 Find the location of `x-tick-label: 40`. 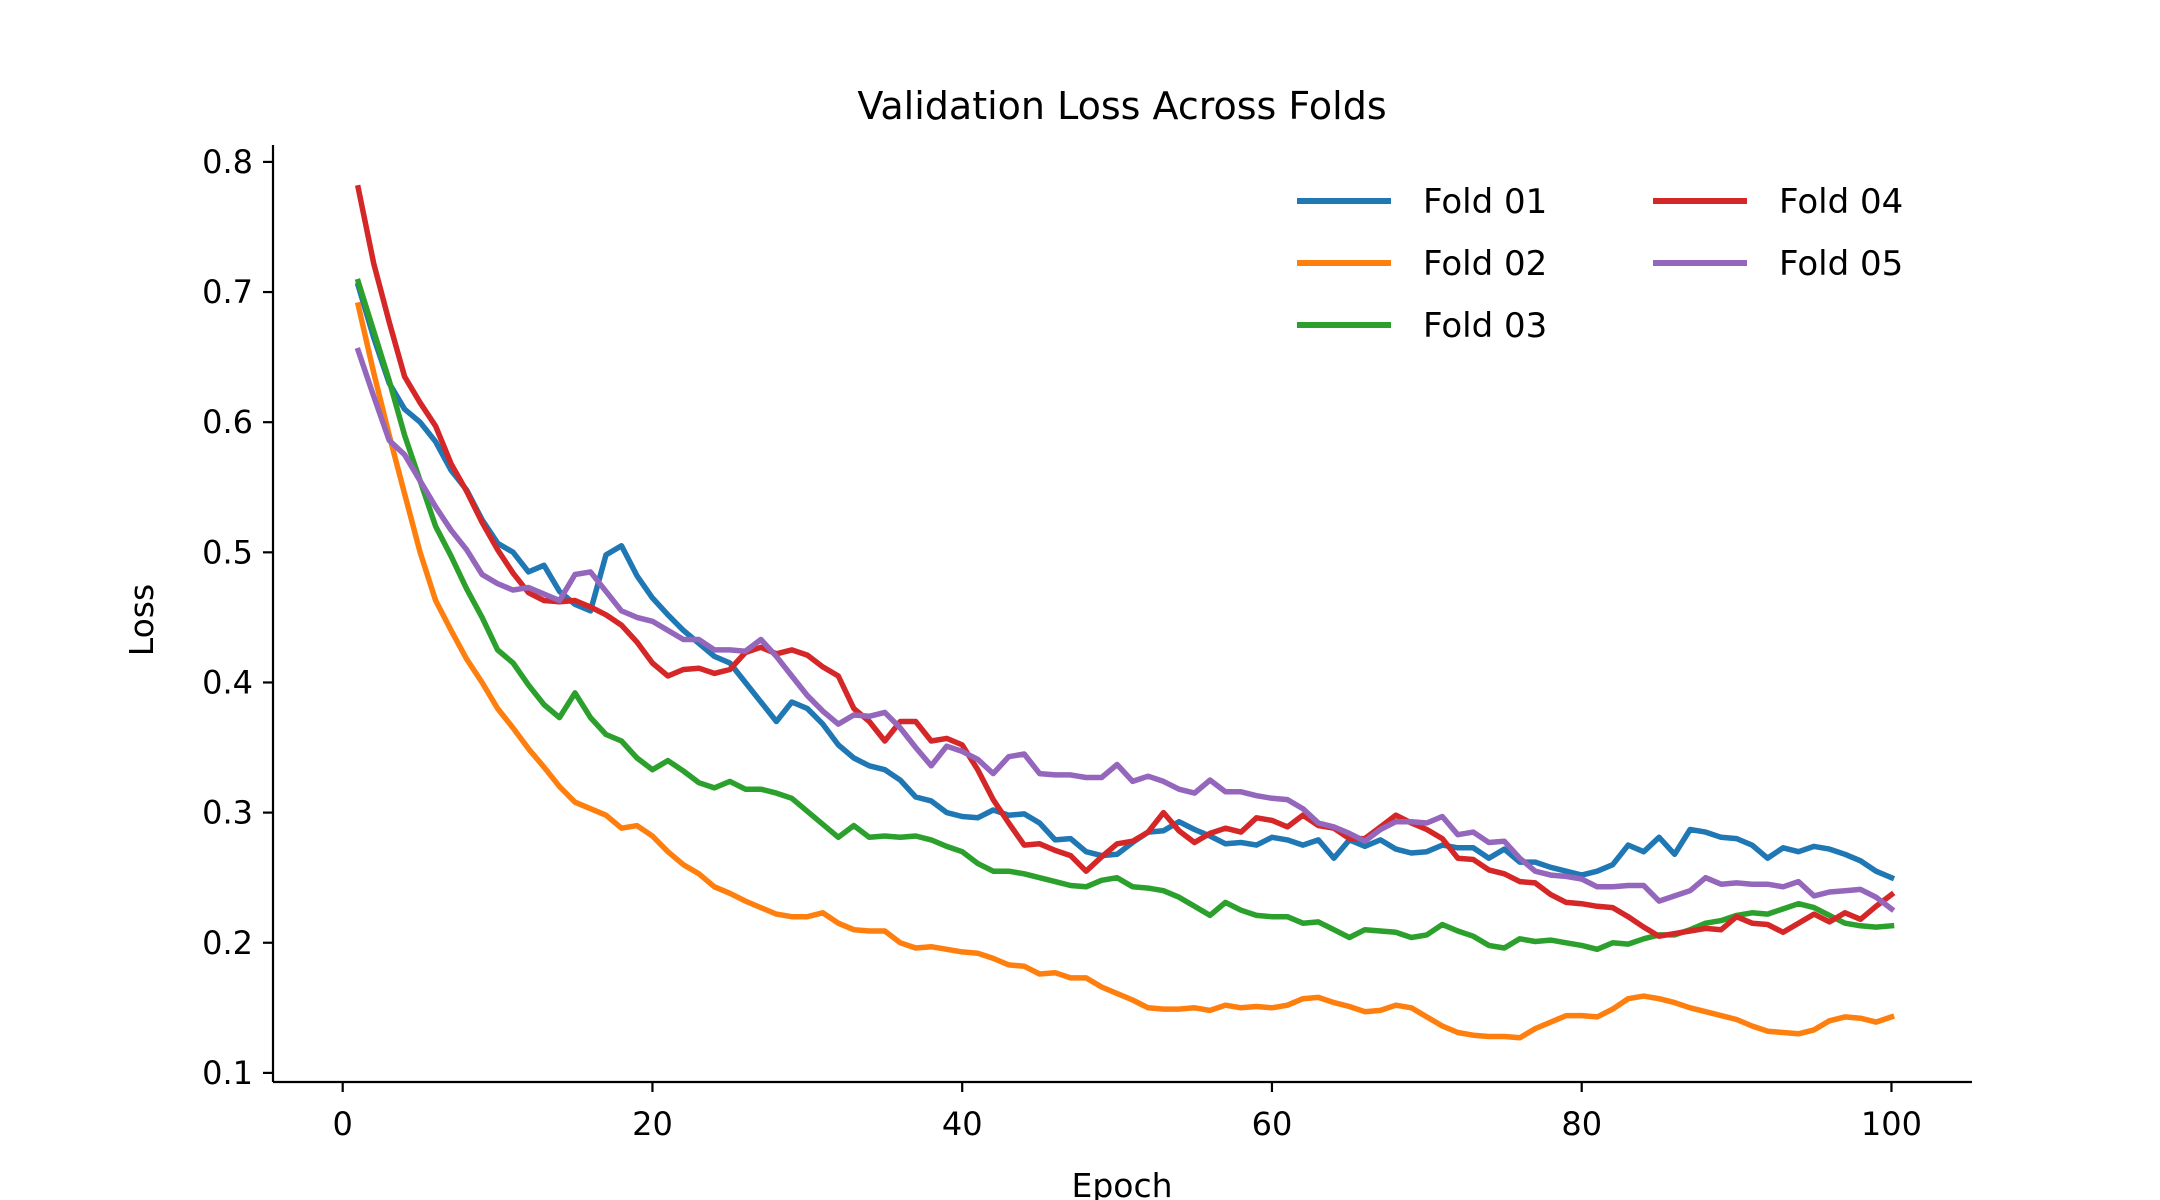

x-tick-label: 40 is located at coordinates (962, 1124).